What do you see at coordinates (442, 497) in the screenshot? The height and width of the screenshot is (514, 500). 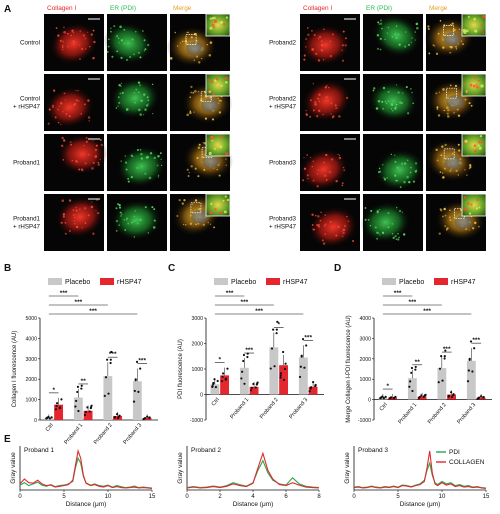 I see `x-tick-label: 10` at bounding box center [442, 497].